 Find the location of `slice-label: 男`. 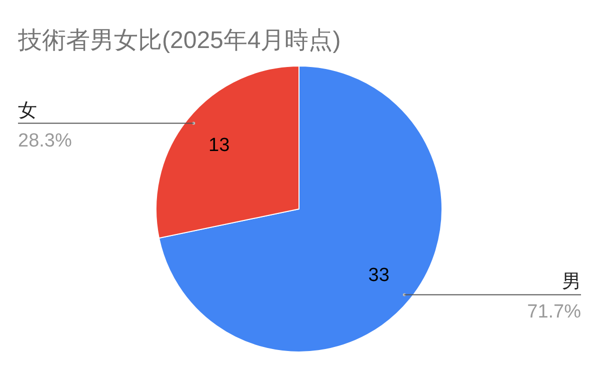

slice-label: 男 is located at coordinates (571, 282).